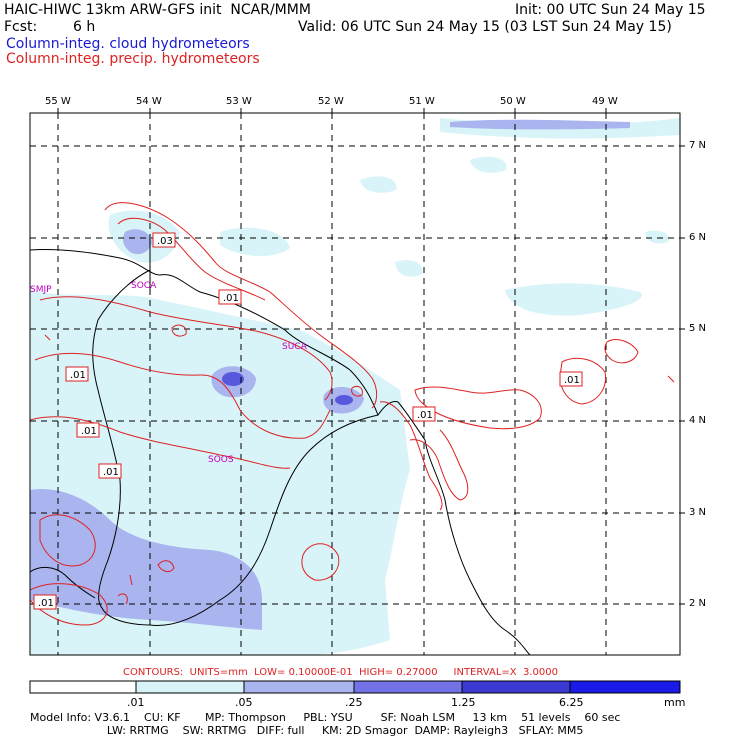 The height and width of the screenshot is (740, 740). What do you see at coordinates (144, 286) in the screenshot?
I see `station-soca: SOCA` at bounding box center [144, 286].